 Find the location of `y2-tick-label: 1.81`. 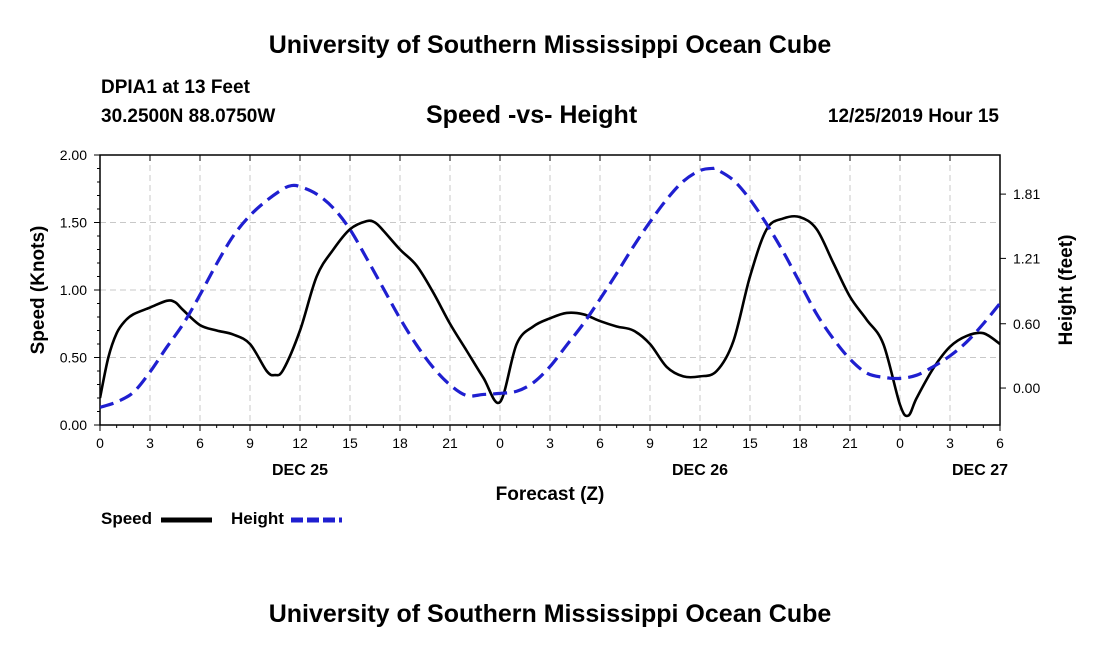

y2-tick-label: 1.81 is located at coordinates (1026, 194).